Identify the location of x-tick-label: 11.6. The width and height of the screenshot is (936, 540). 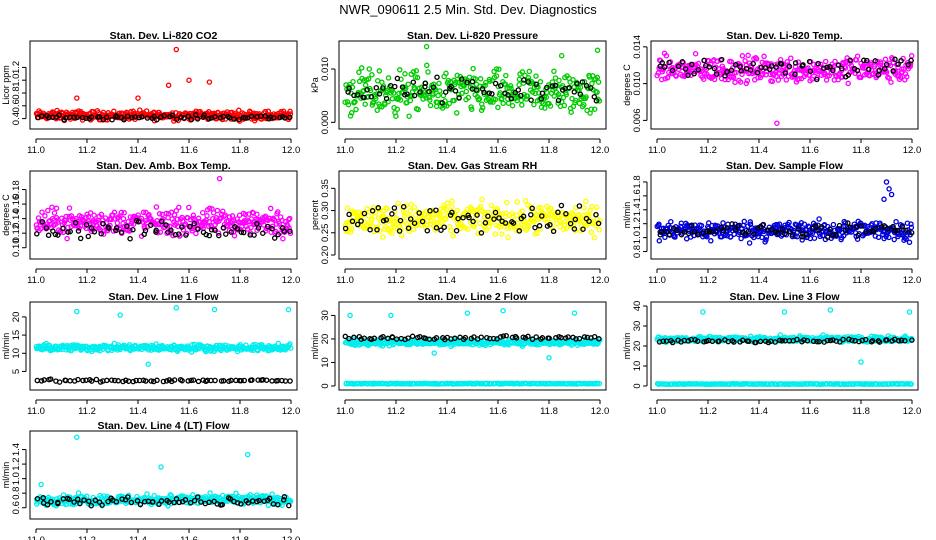
(189, 150).